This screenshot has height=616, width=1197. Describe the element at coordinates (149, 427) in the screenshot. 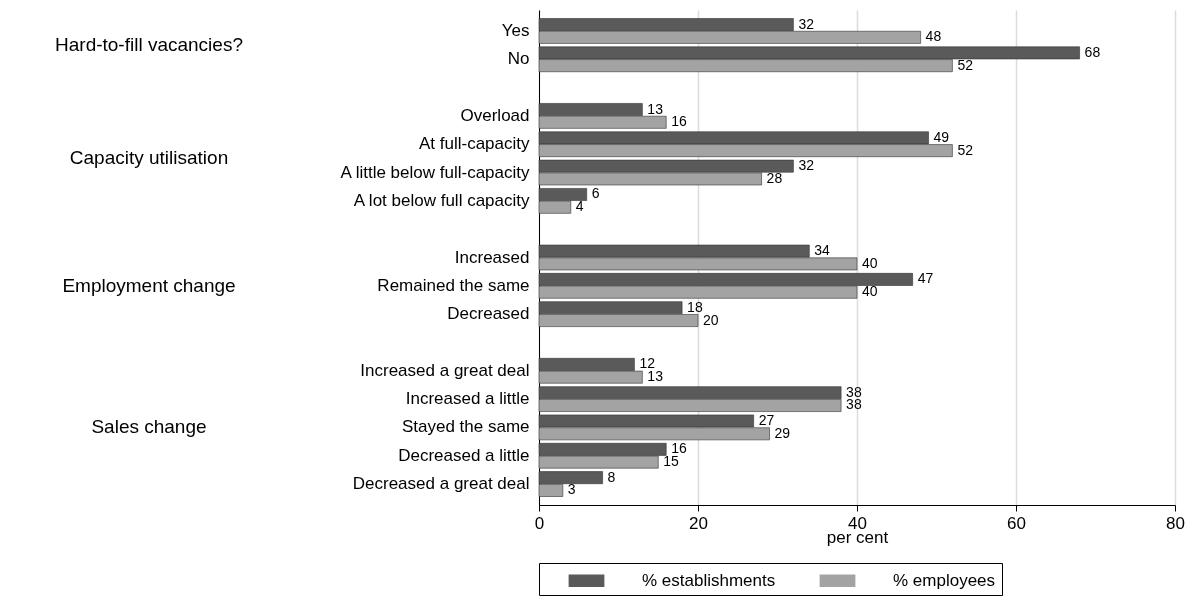

I see `text: Sales change` at that location.